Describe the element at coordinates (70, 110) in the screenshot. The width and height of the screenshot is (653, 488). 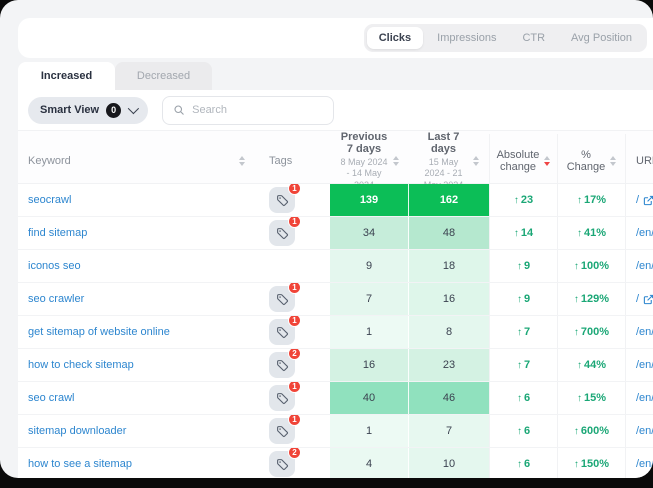
I see `smart-view-label: Smart View` at that location.